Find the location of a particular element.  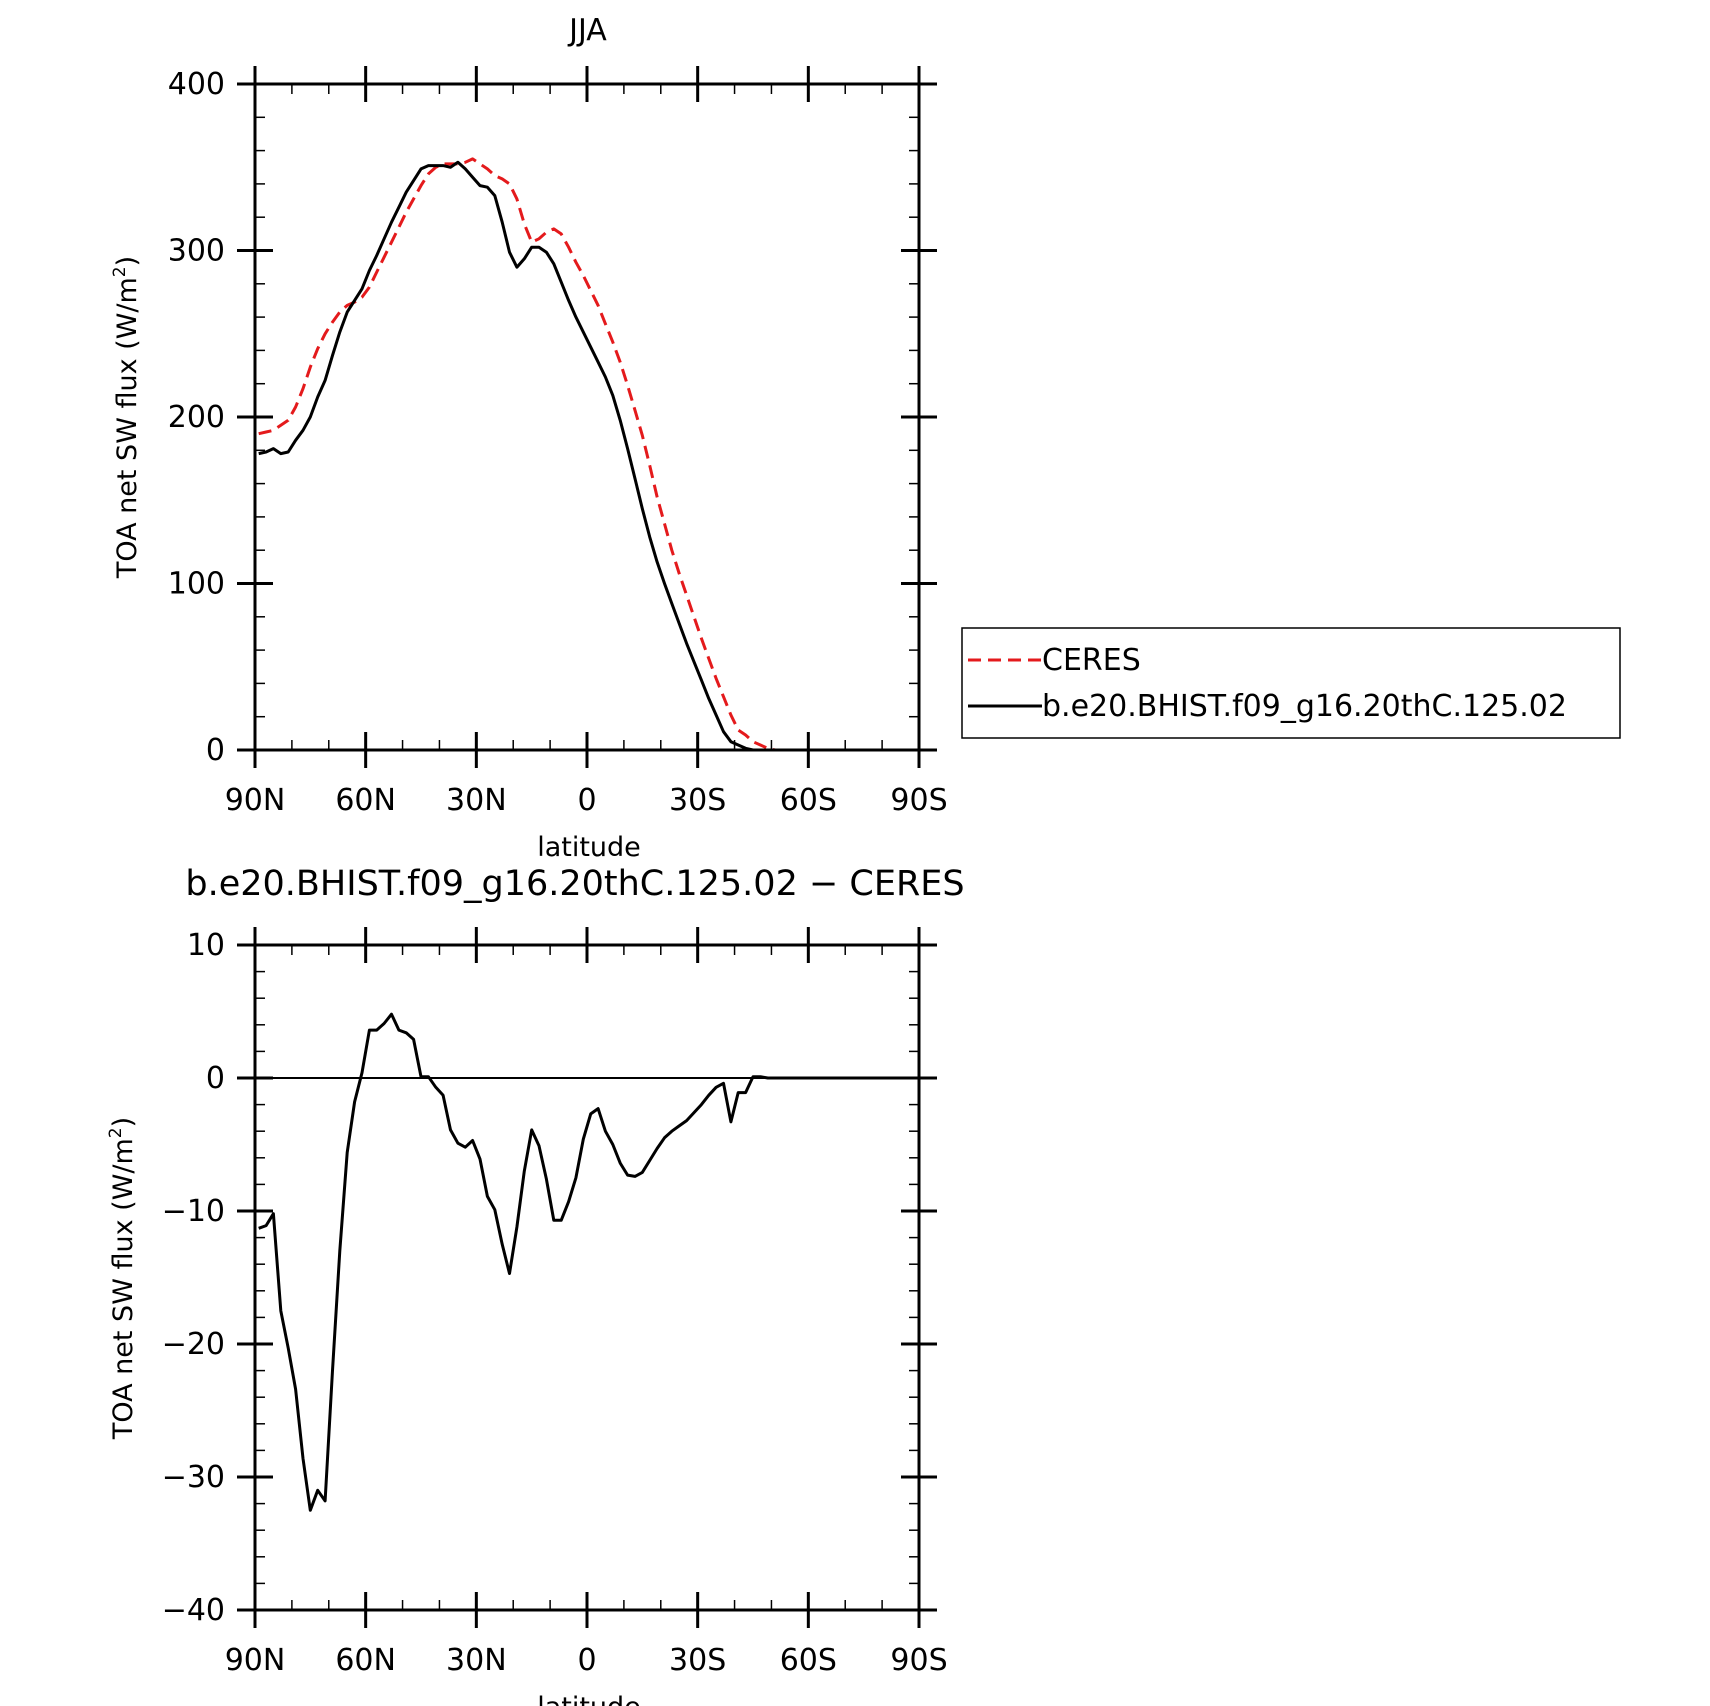

panel2-ytick-label: −20 is located at coordinates (193, 1344).